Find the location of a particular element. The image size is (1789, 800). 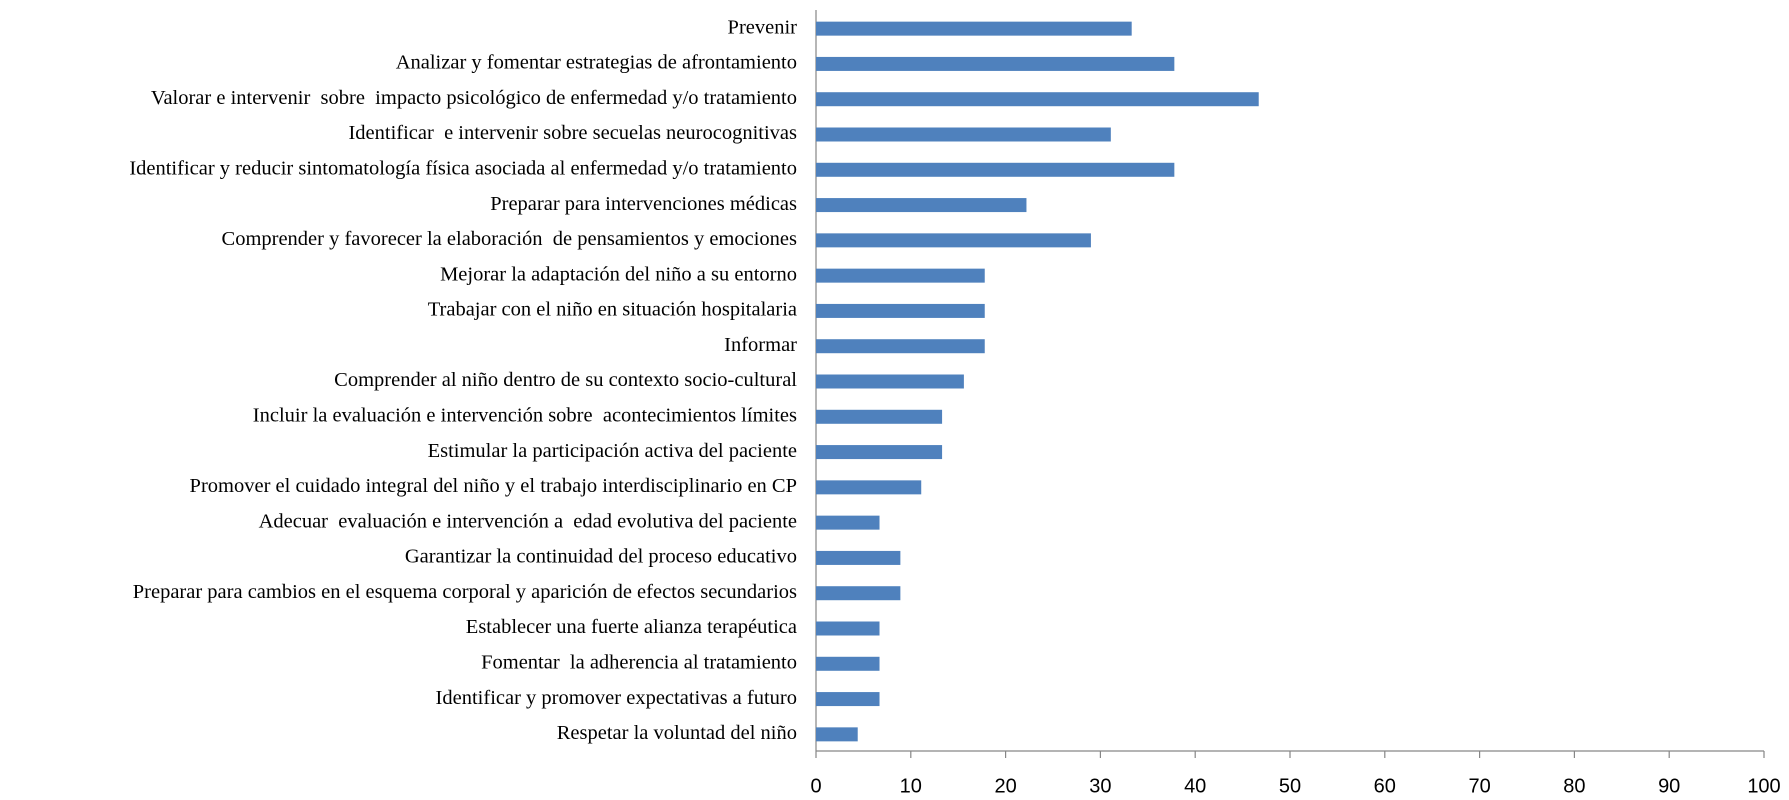

y-tick-label: Respetar la voluntad del niño is located at coordinates (677, 733).